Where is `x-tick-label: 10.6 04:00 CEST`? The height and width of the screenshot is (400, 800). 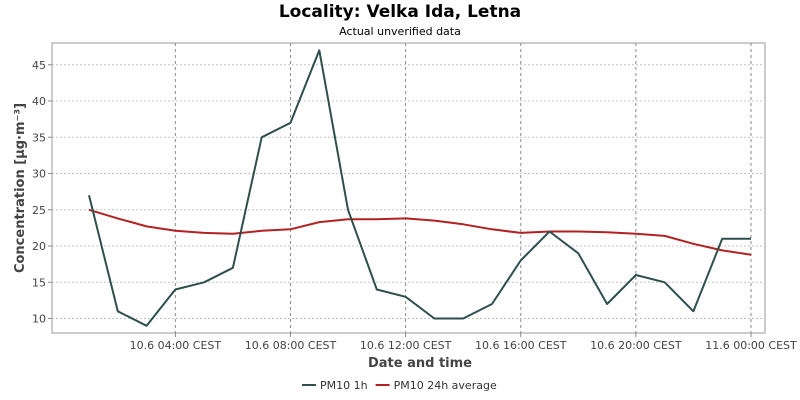 x-tick-label: 10.6 04:00 CEST is located at coordinates (176, 345).